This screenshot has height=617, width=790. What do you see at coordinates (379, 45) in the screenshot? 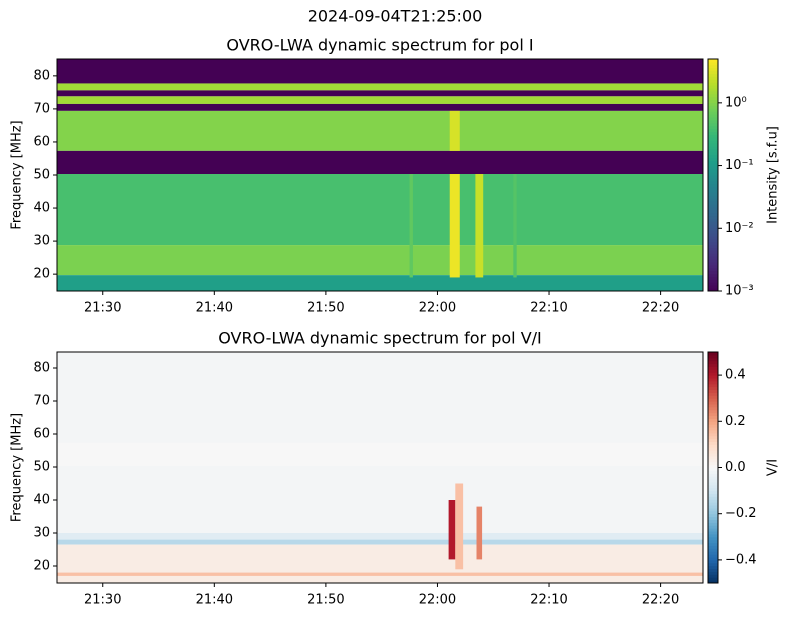
I see `panel-title: OVRO-LWA dynamic spectrum for pol I` at bounding box center [379, 45].